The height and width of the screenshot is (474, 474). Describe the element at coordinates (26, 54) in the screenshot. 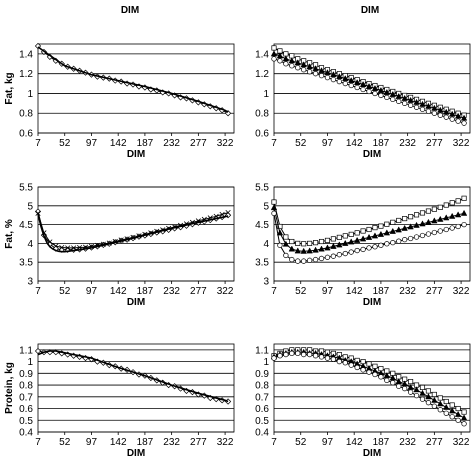

I see `y-tick-label: 1.4` at that location.